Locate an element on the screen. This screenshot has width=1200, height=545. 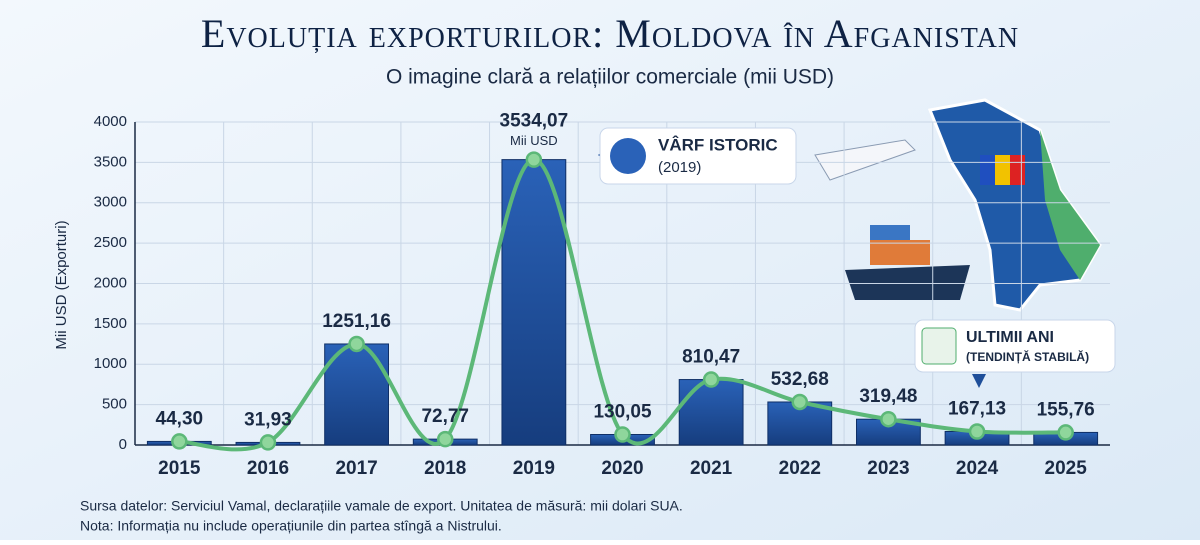
value-label: 155,76 is located at coordinates (1066, 409).